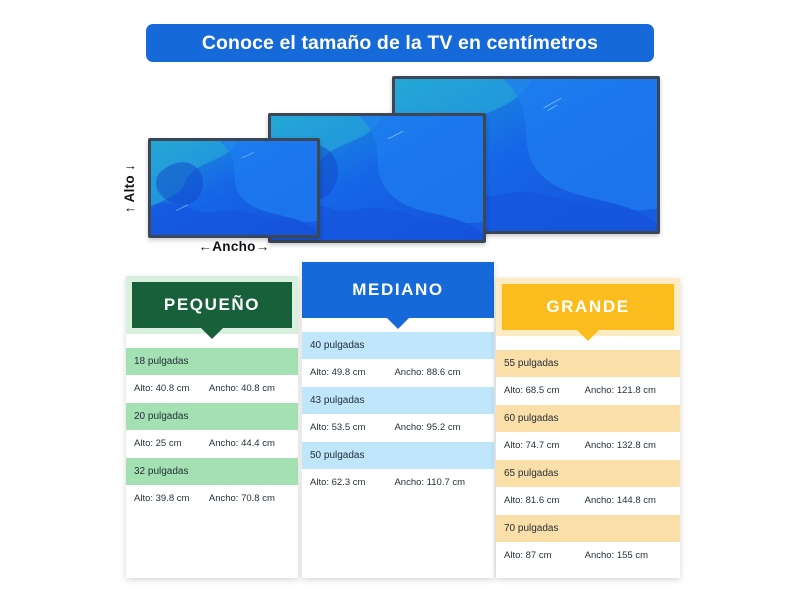 Image resolution: width=800 pixels, height=600 pixels. What do you see at coordinates (528, 555) in the screenshot?
I see `row-alto: Alto: 87 cm` at bounding box center [528, 555].